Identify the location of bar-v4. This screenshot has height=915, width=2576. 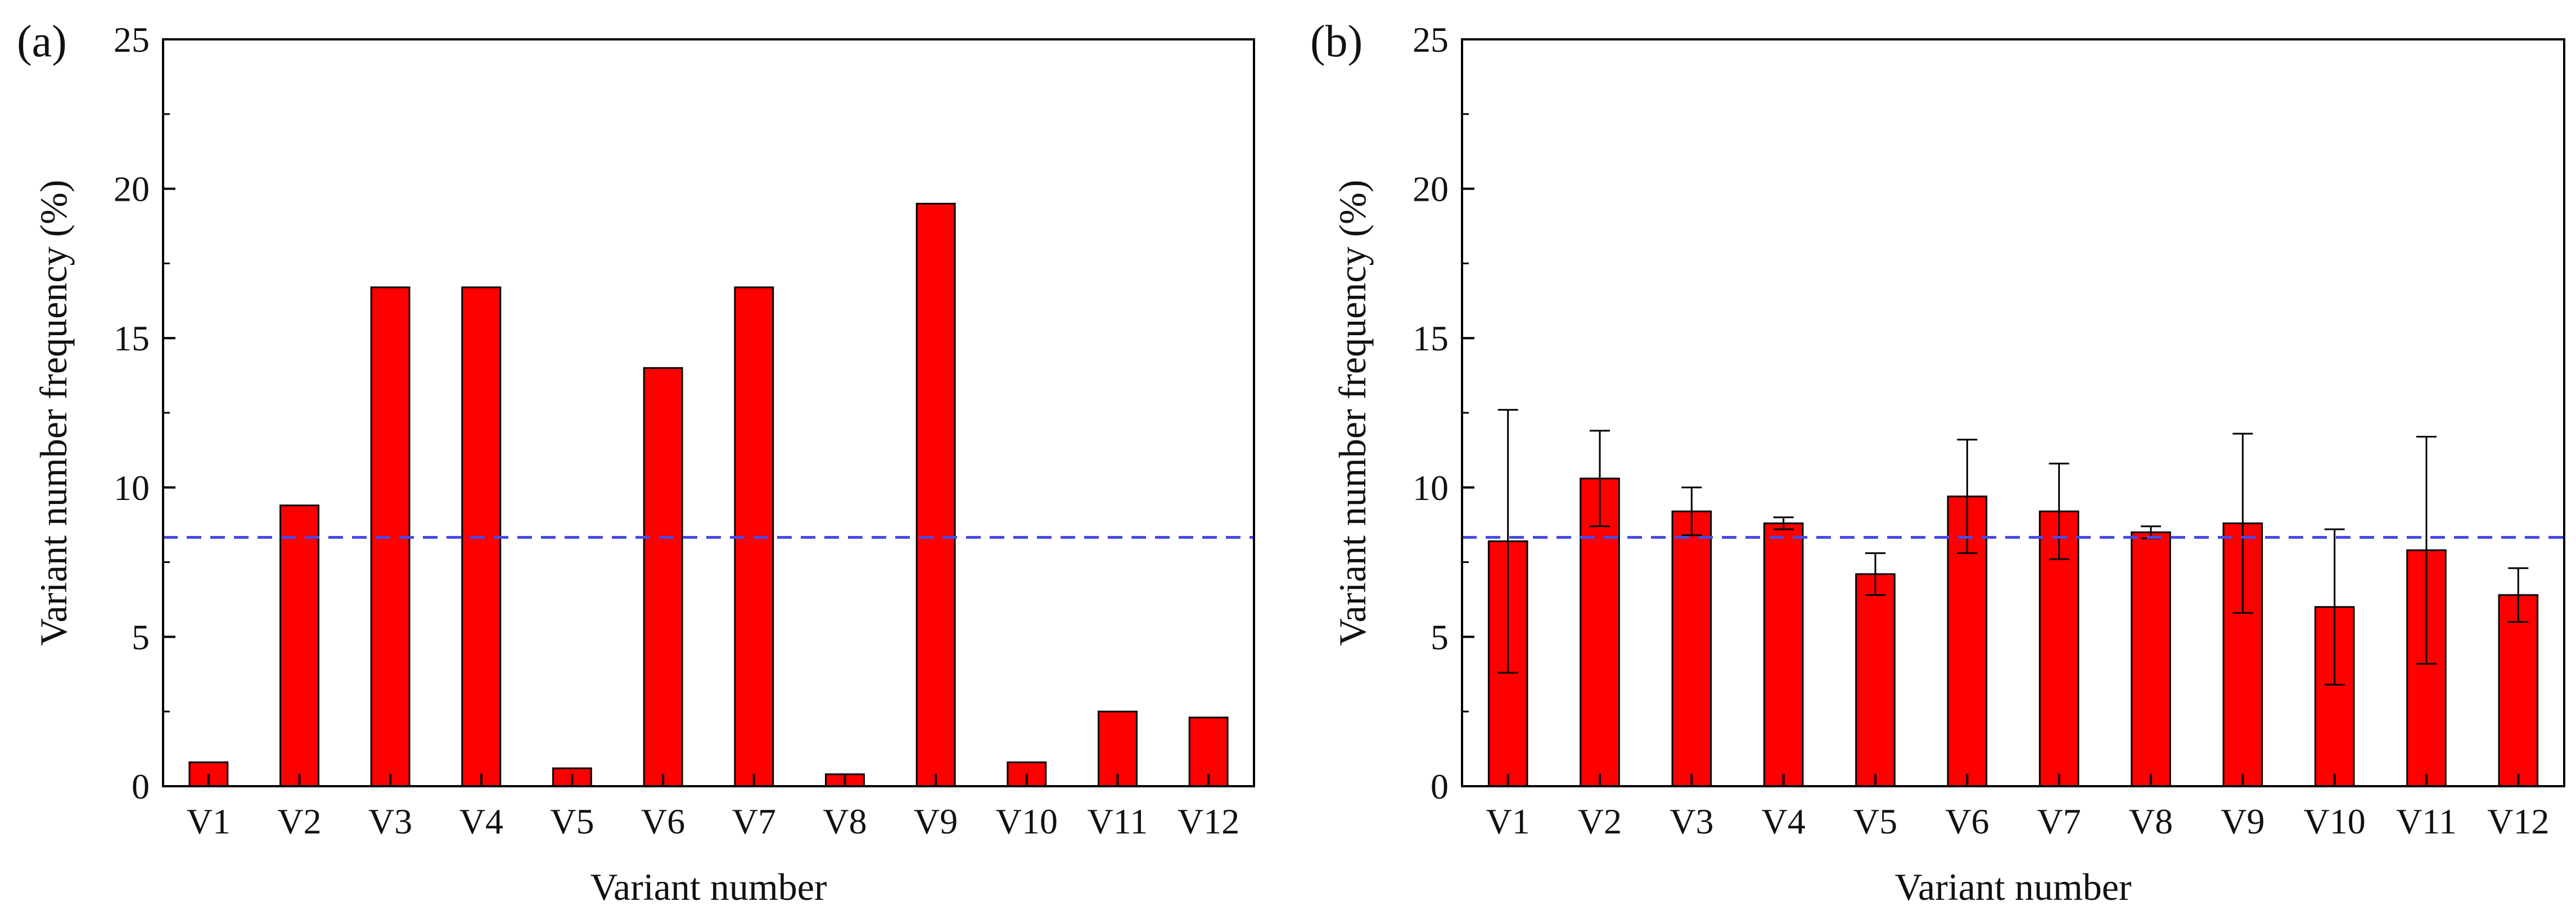
(1783, 654).